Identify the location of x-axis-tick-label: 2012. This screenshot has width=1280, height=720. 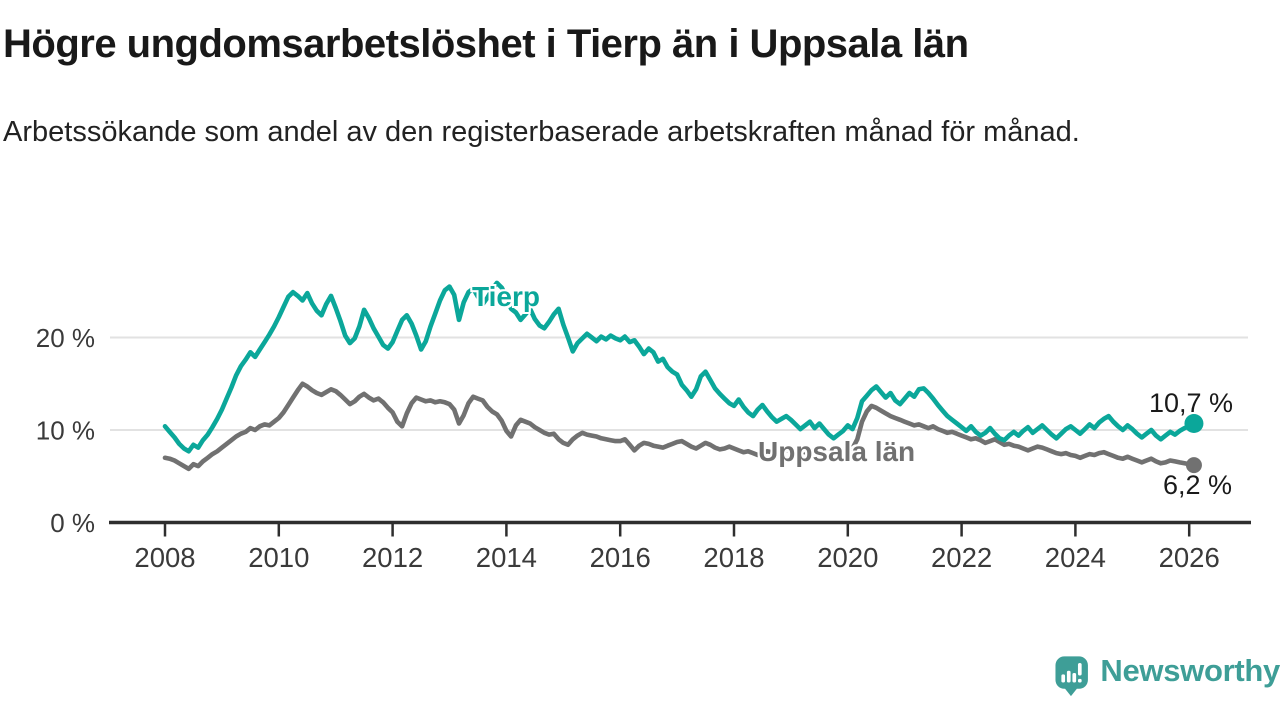
(392, 557).